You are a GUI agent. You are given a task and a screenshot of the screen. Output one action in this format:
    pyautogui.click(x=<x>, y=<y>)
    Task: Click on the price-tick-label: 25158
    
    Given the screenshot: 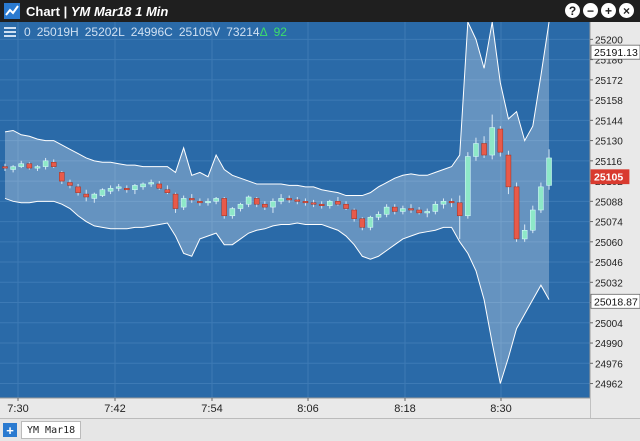 What is the action you would take?
    pyautogui.click(x=609, y=101)
    